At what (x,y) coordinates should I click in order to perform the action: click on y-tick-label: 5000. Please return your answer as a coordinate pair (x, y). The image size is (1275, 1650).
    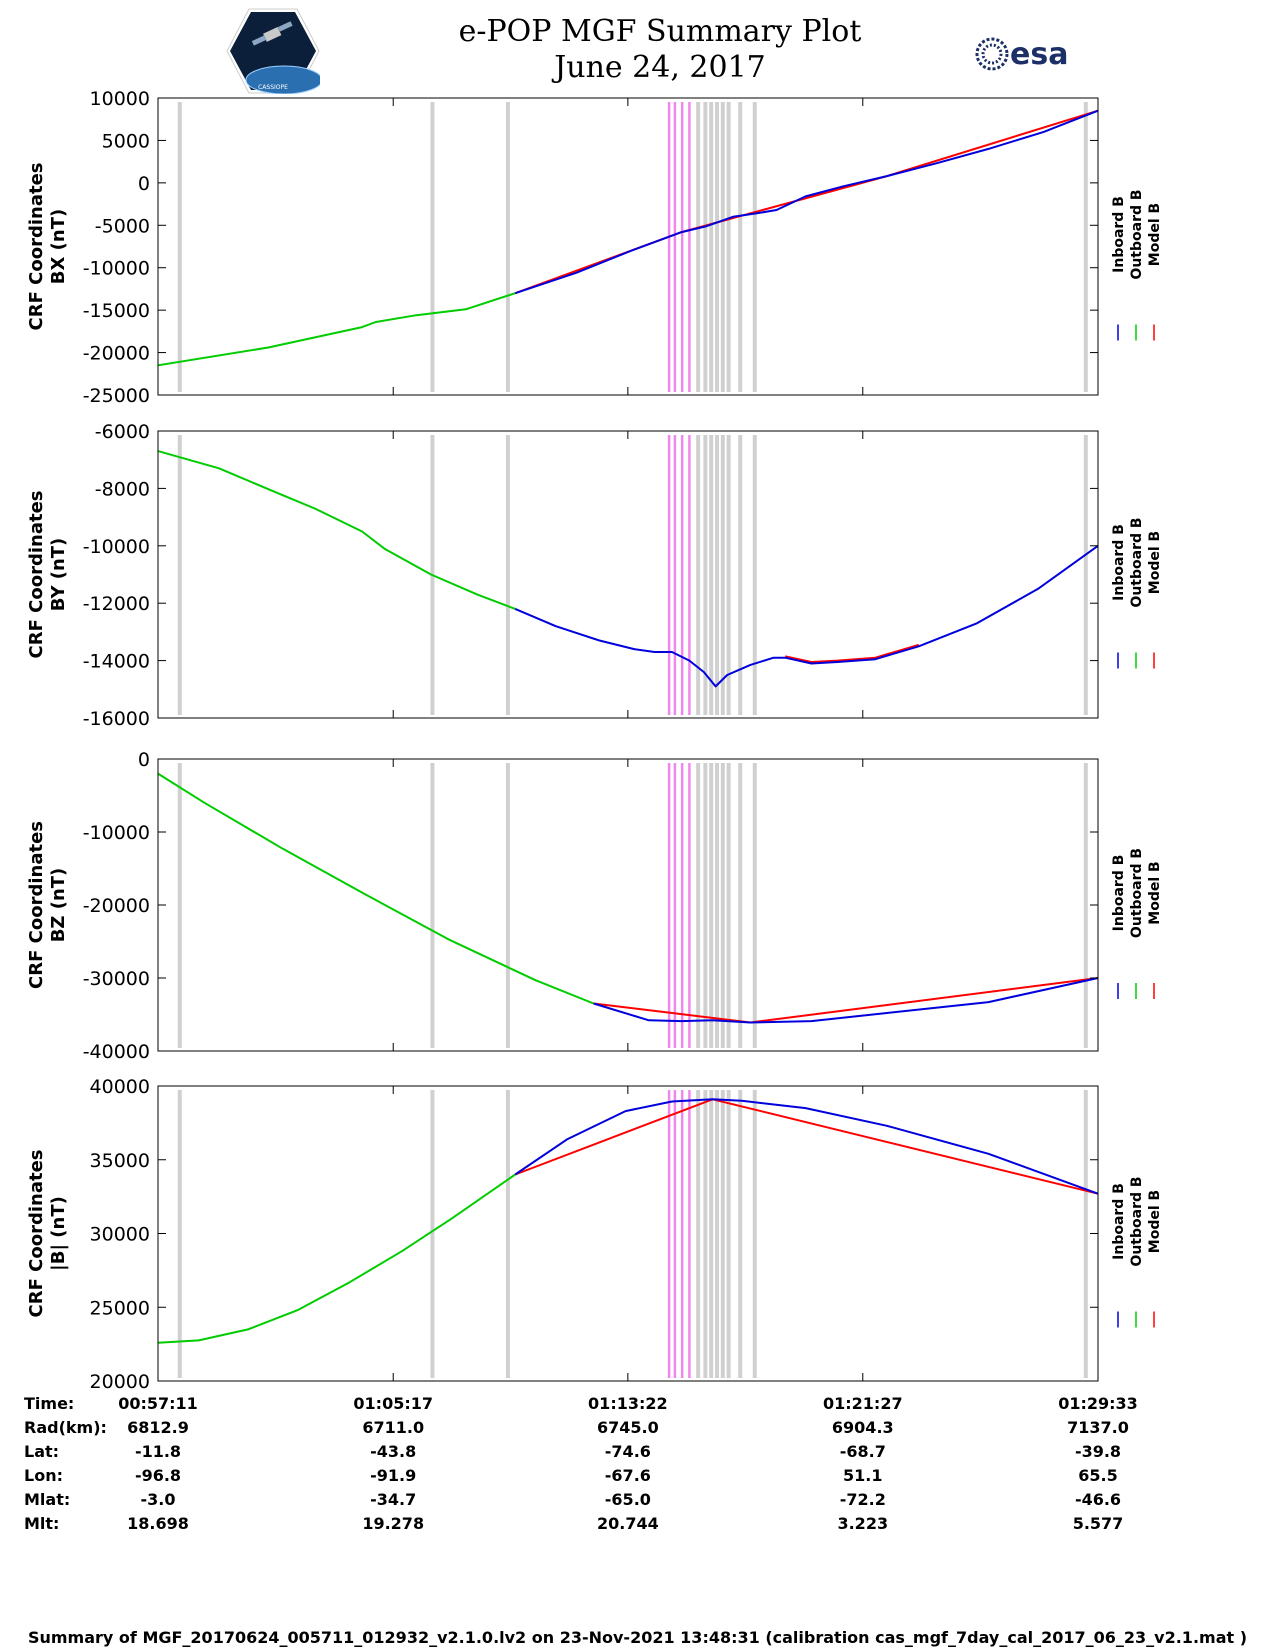
    Looking at the image, I should click on (126, 141).